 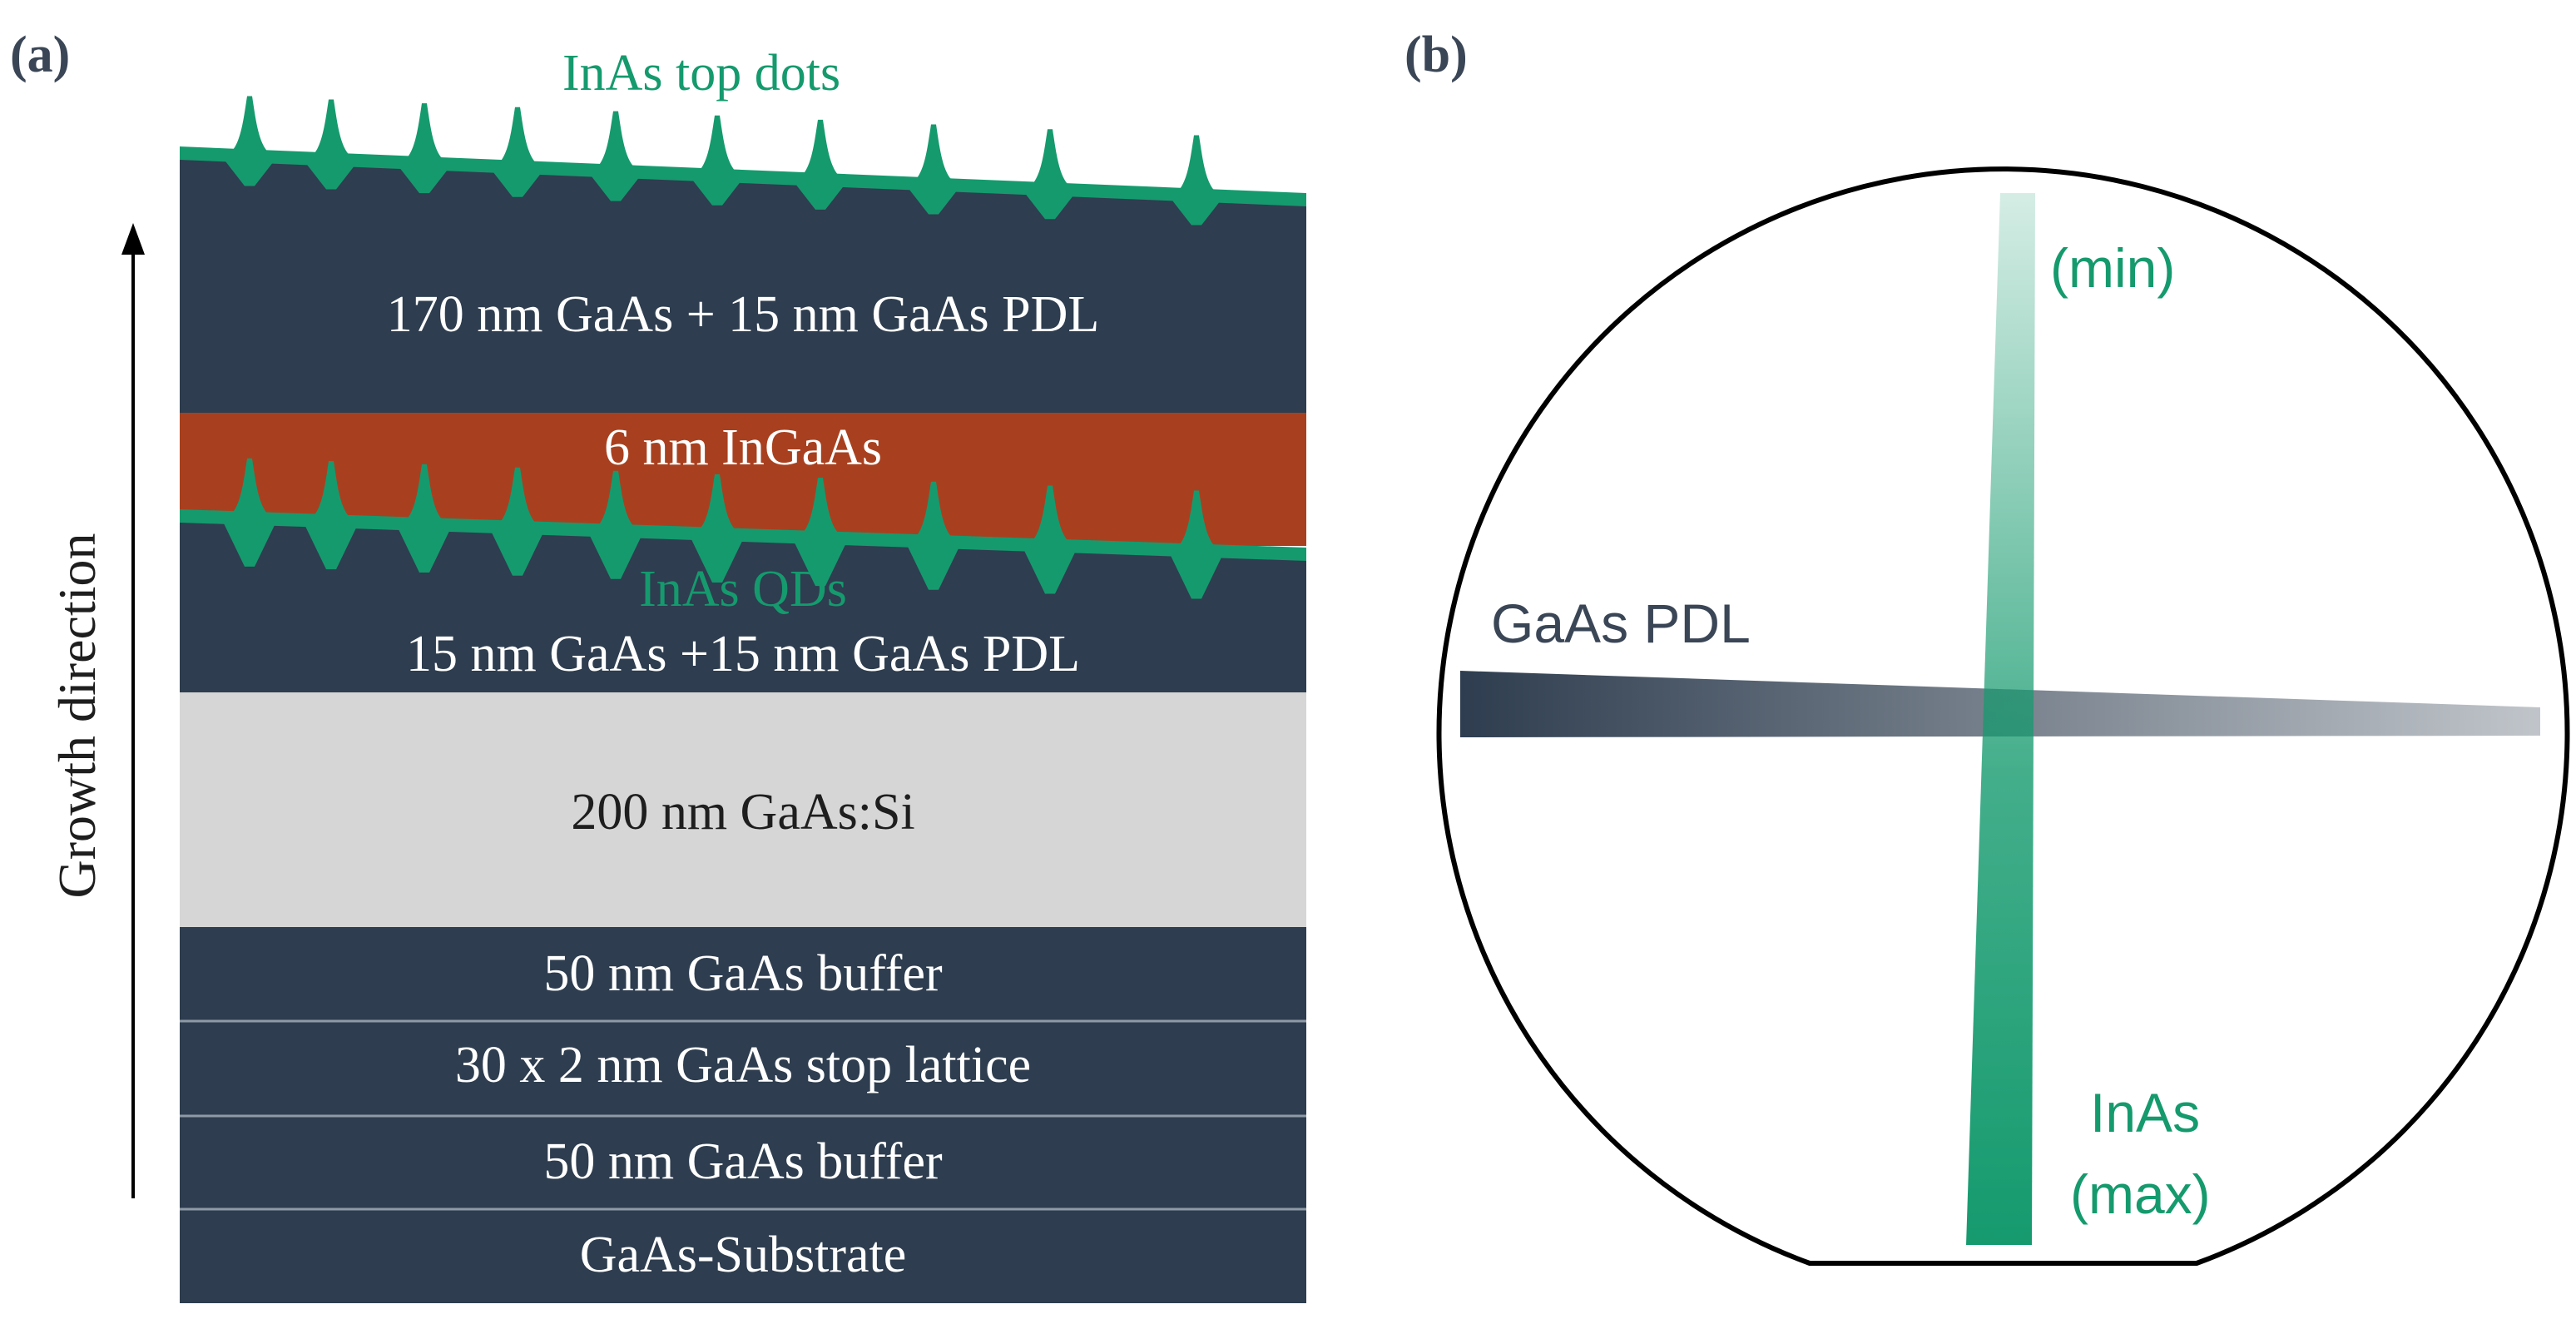 I want to click on layer-doped-gaas-si, so click(x=743, y=809).